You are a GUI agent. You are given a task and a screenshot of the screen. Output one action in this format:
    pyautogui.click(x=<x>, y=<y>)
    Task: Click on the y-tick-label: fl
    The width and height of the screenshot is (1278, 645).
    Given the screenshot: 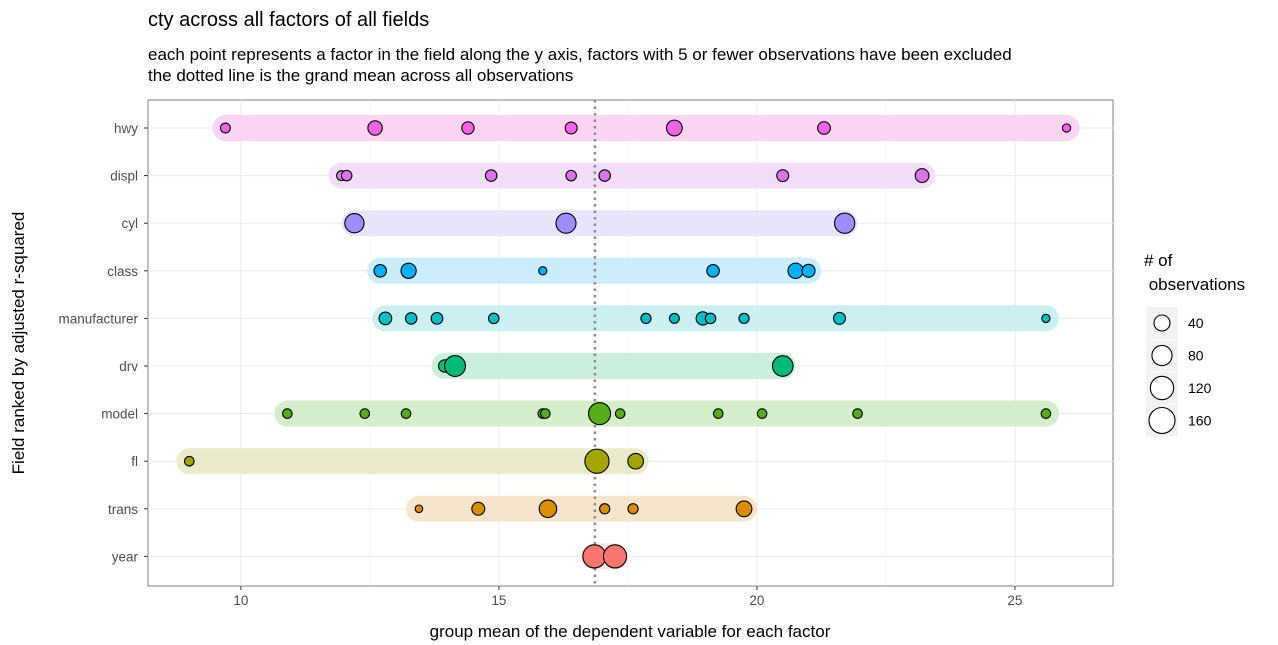 What is the action you would take?
    pyautogui.click(x=134, y=461)
    